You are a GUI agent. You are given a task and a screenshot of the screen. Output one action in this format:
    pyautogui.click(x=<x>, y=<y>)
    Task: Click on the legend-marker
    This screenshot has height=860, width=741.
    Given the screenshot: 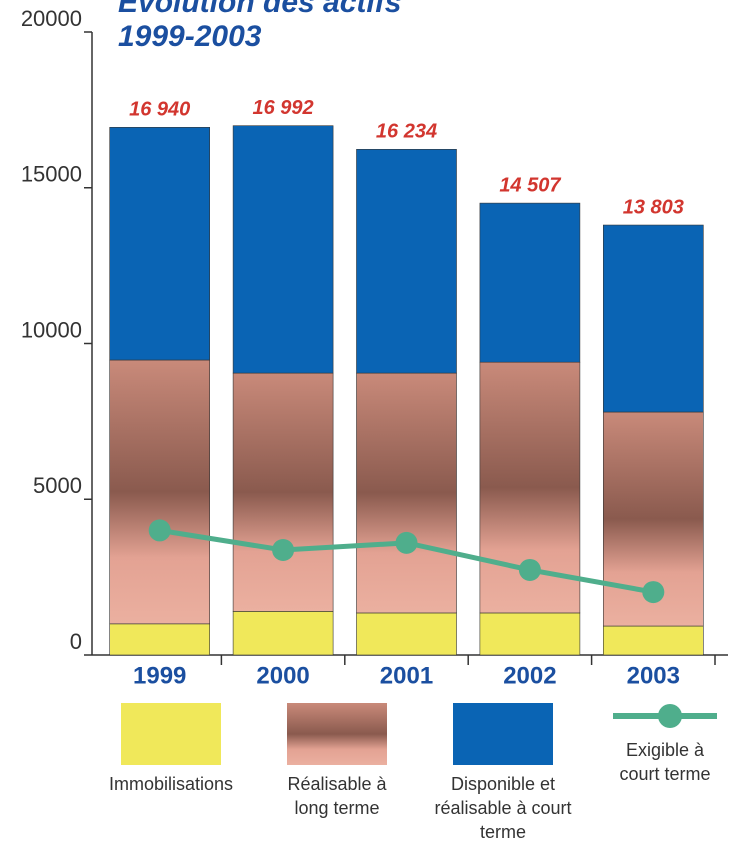 What is the action you would take?
    pyautogui.click(x=670, y=716)
    